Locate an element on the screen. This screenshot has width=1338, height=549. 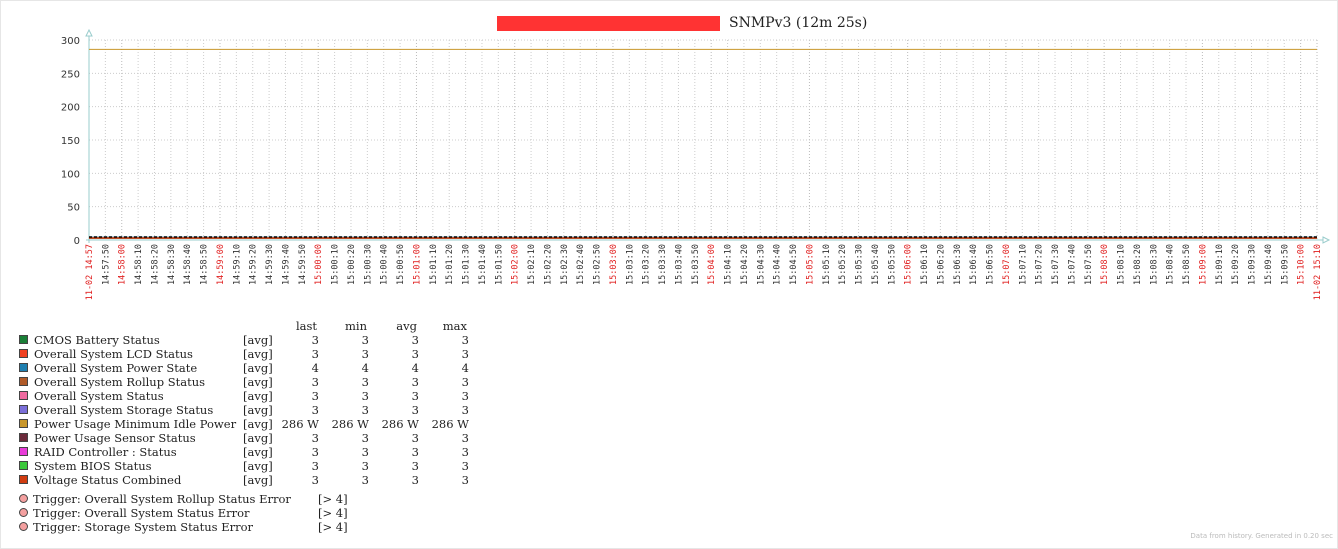
x-tick-label: 15:01:50 is located at coordinates (499, 264).